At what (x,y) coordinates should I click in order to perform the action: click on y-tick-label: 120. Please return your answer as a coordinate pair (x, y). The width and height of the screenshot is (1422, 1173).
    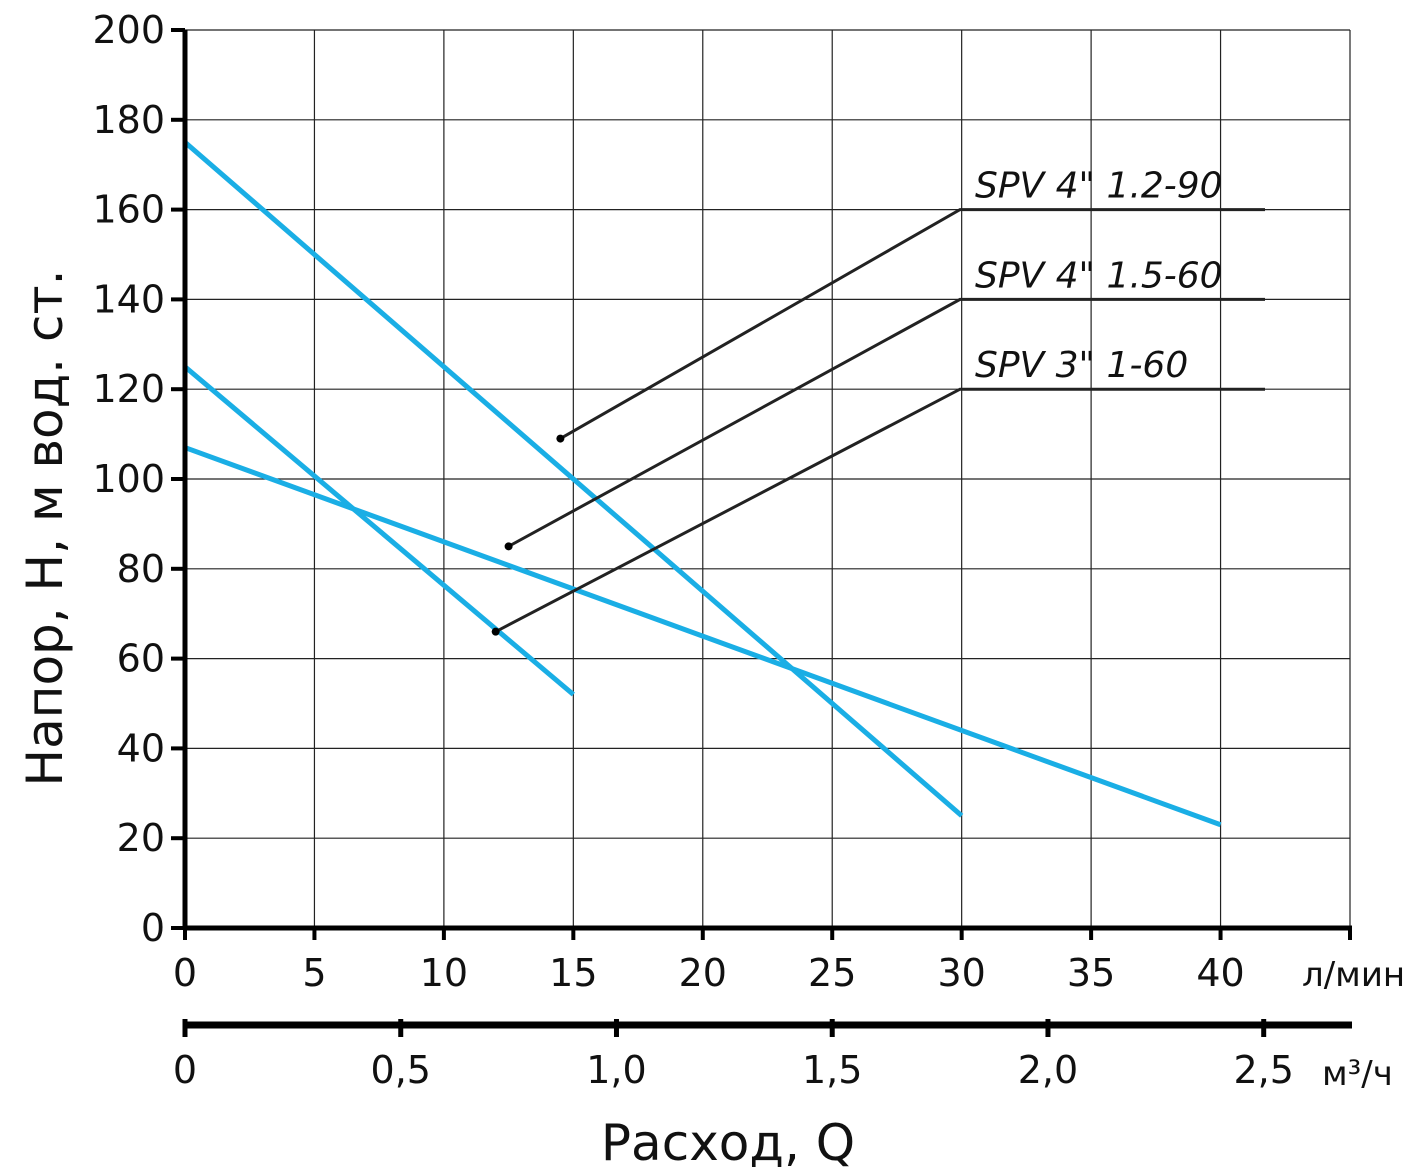
    Looking at the image, I should click on (128, 389).